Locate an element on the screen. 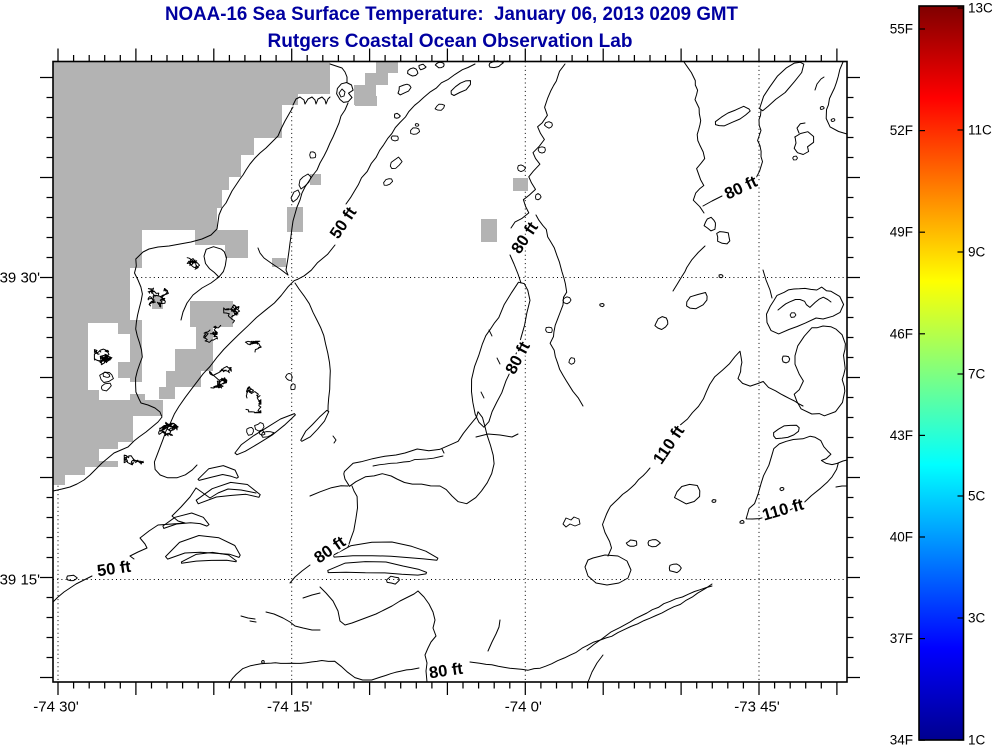  svg-text: -74 15' is located at coordinates (290, 707).